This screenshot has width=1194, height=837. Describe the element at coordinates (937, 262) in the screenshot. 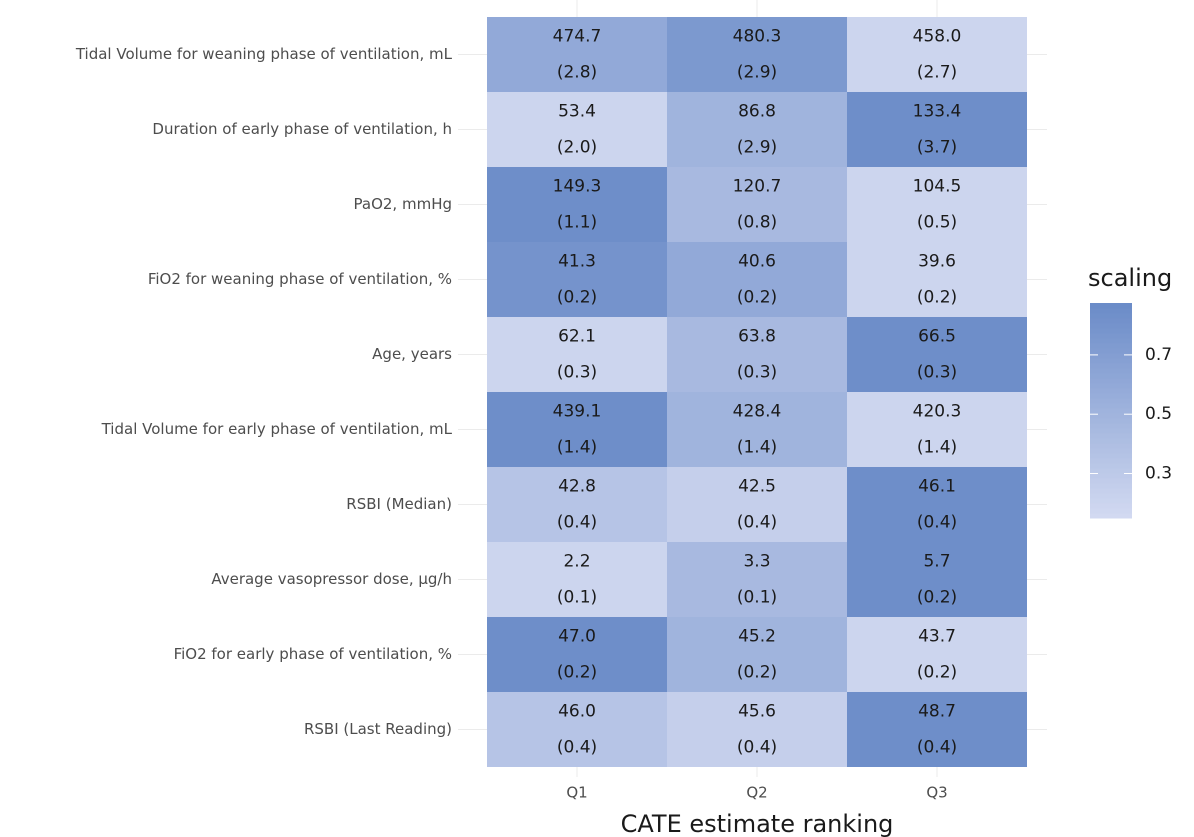

I see `cell-mean: 39.6` at that location.